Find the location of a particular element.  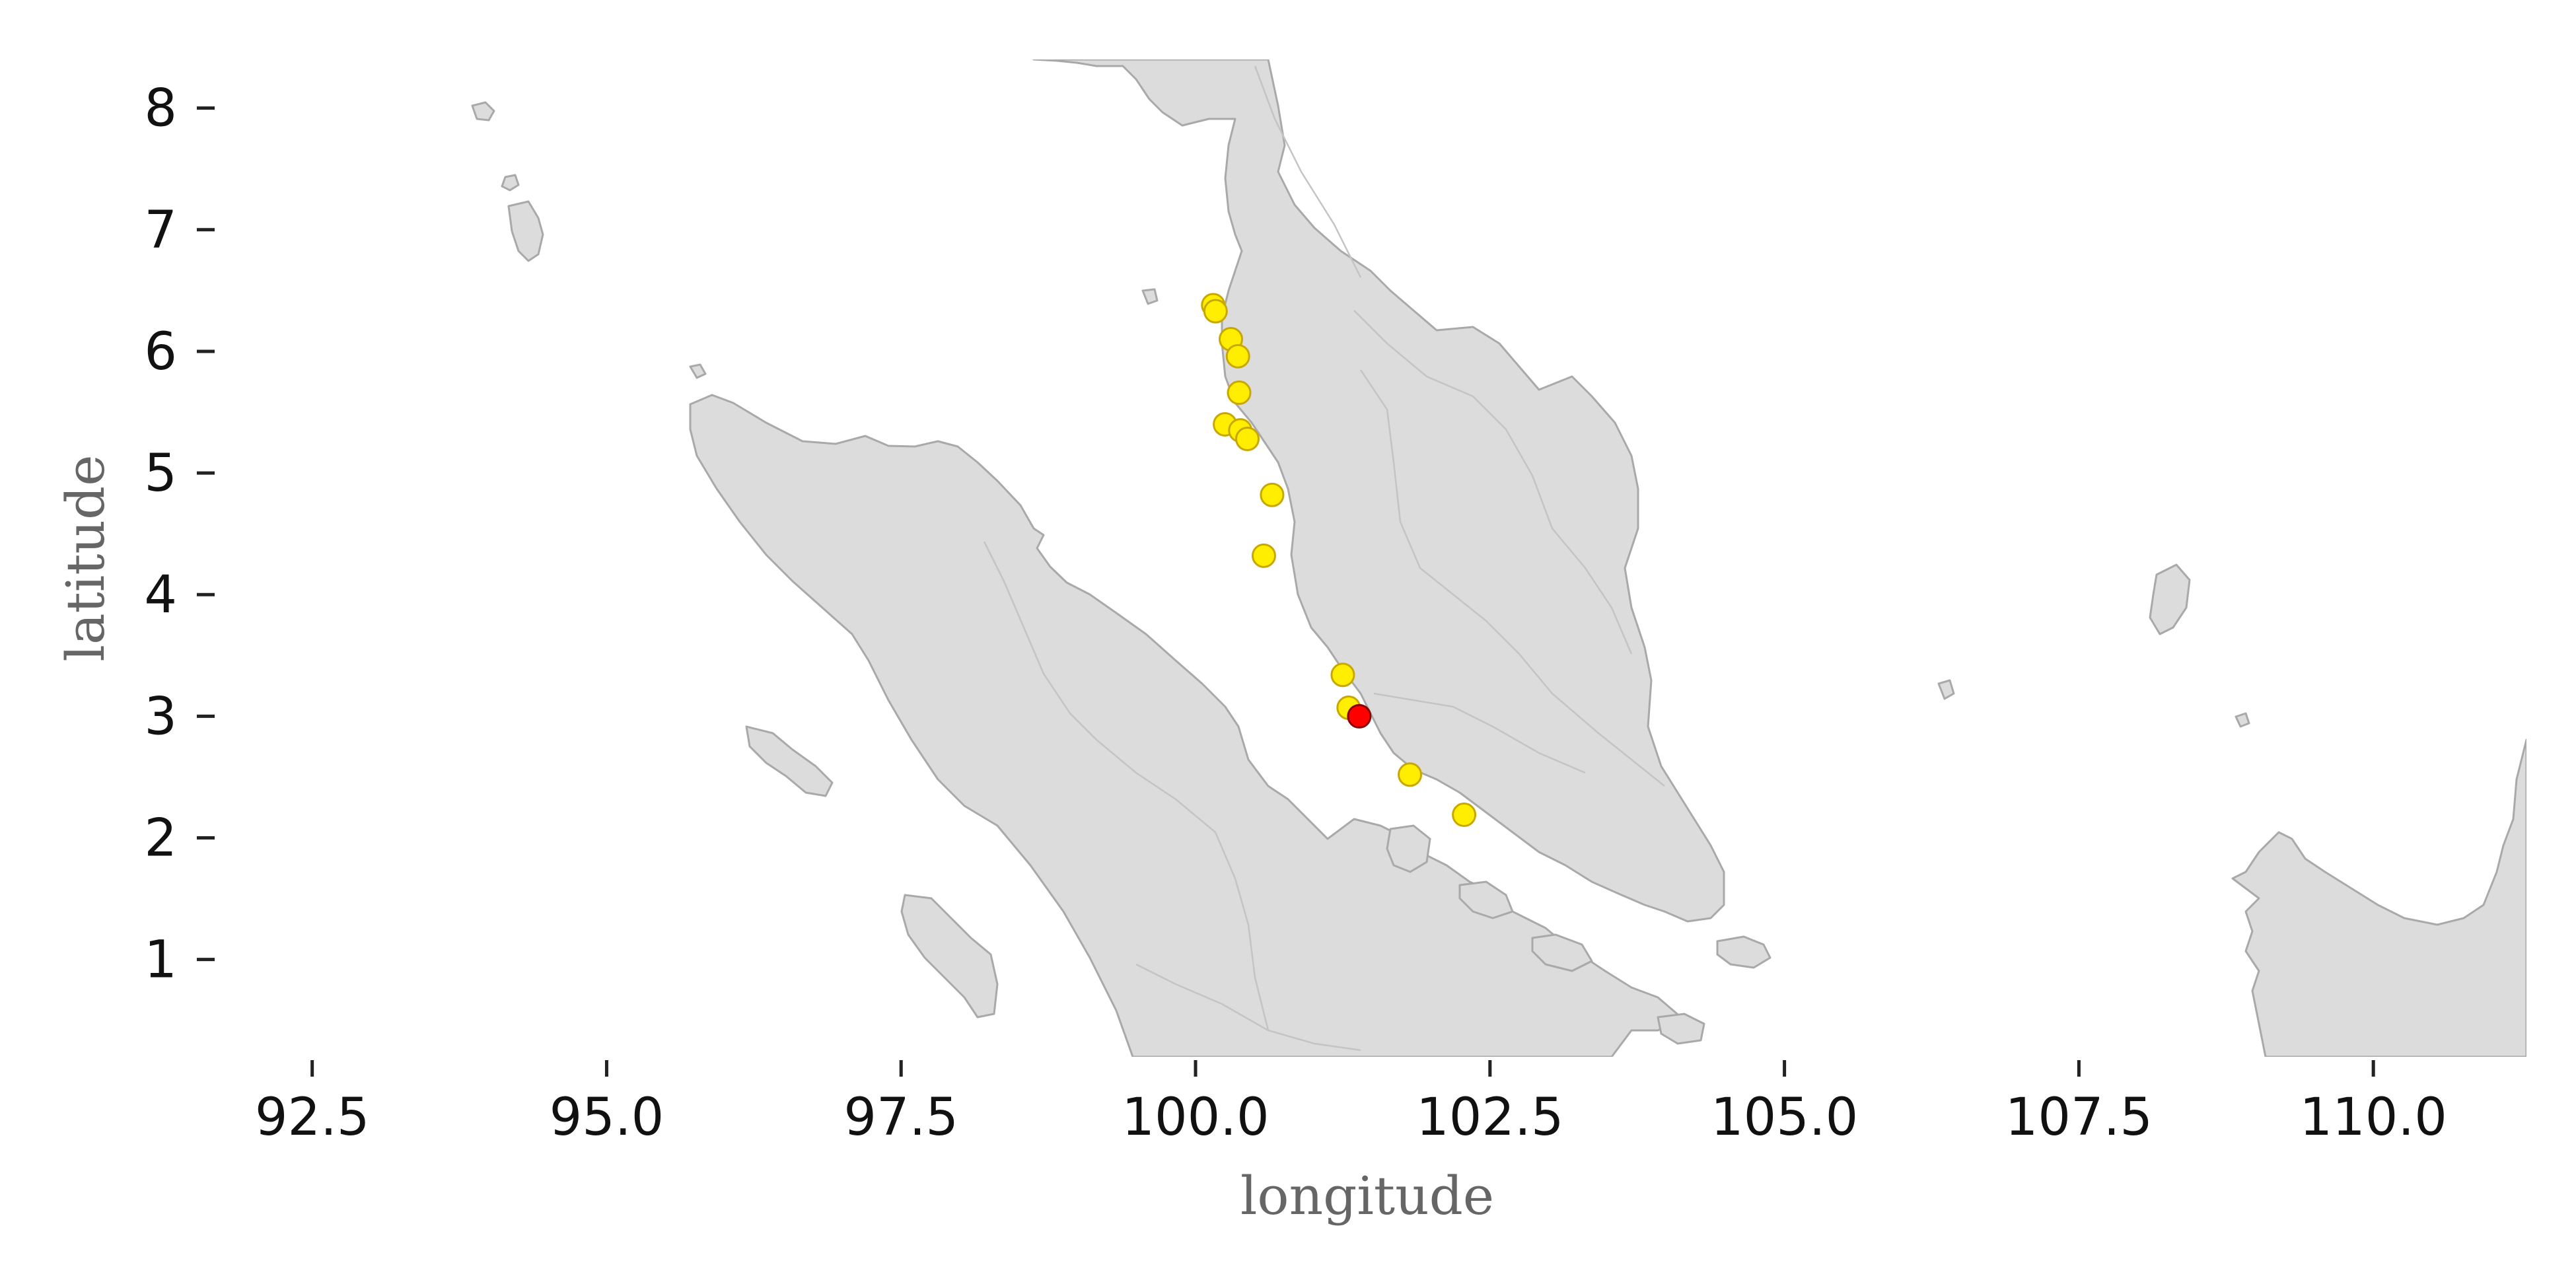

nias-island is located at coordinates (950, 957).